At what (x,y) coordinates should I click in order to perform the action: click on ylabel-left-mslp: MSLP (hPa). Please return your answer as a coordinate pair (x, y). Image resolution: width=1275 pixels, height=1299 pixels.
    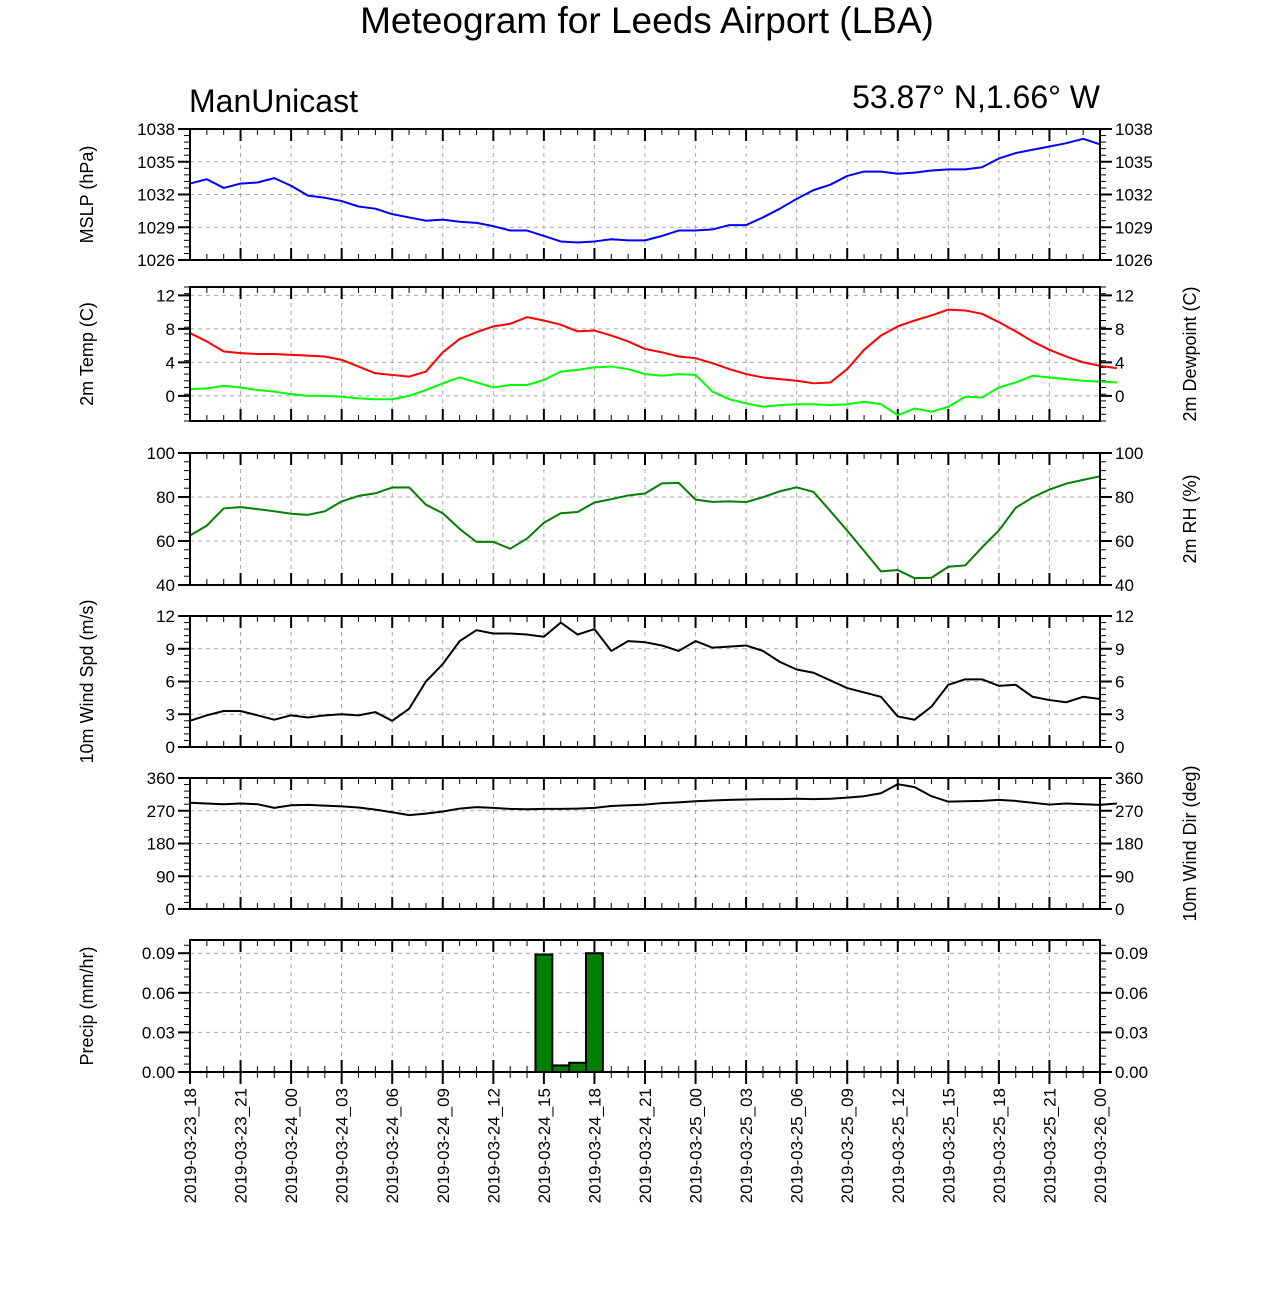
    Looking at the image, I should click on (87, 195).